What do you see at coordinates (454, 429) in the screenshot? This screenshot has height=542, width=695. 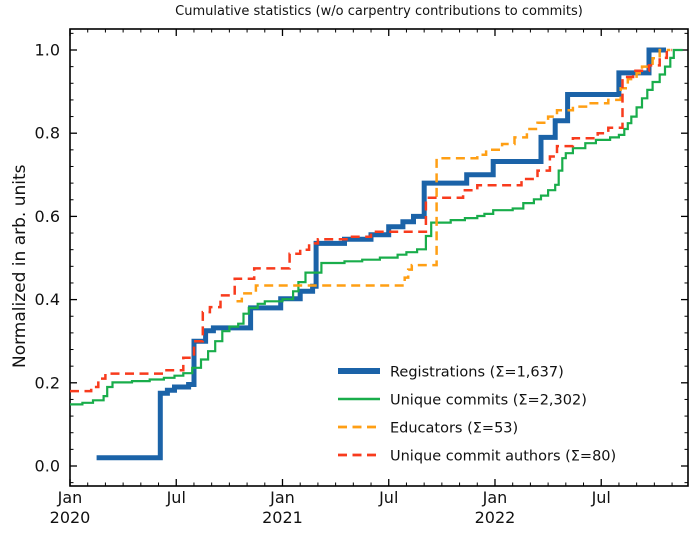 I see `legend-label-educators: Educators (Σ=53)` at bounding box center [454, 429].